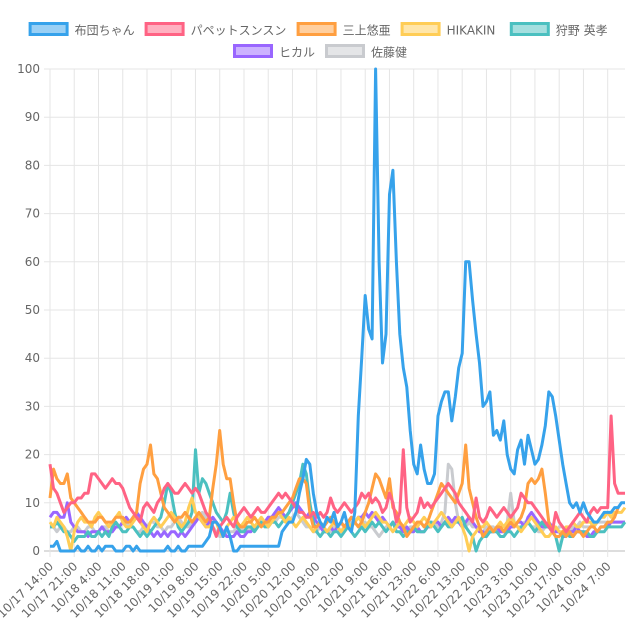  Describe the element at coordinates (32, 165) in the screenshot. I see `y-tick-label: 80` at that location.